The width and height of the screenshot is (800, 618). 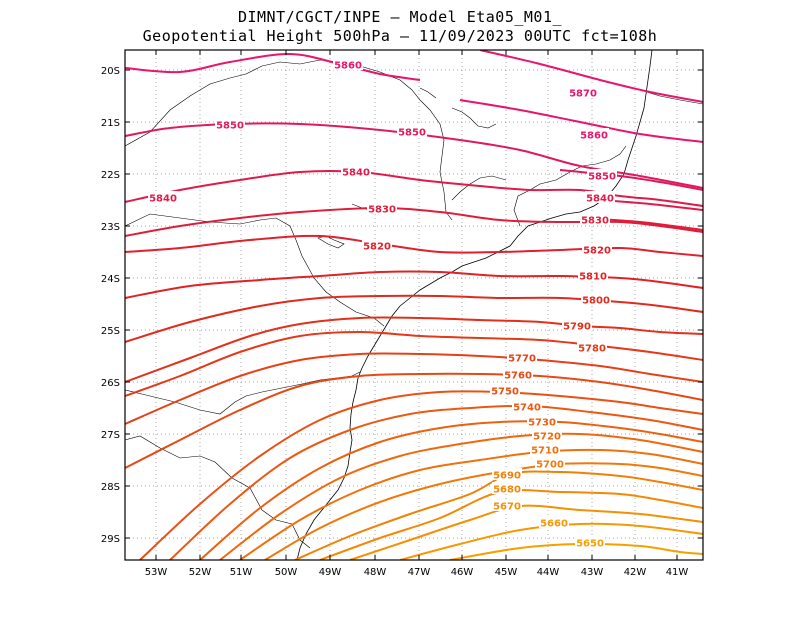 What do you see at coordinates (506, 572) in the screenshot?
I see `x-tick-label: 45W` at bounding box center [506, 572].